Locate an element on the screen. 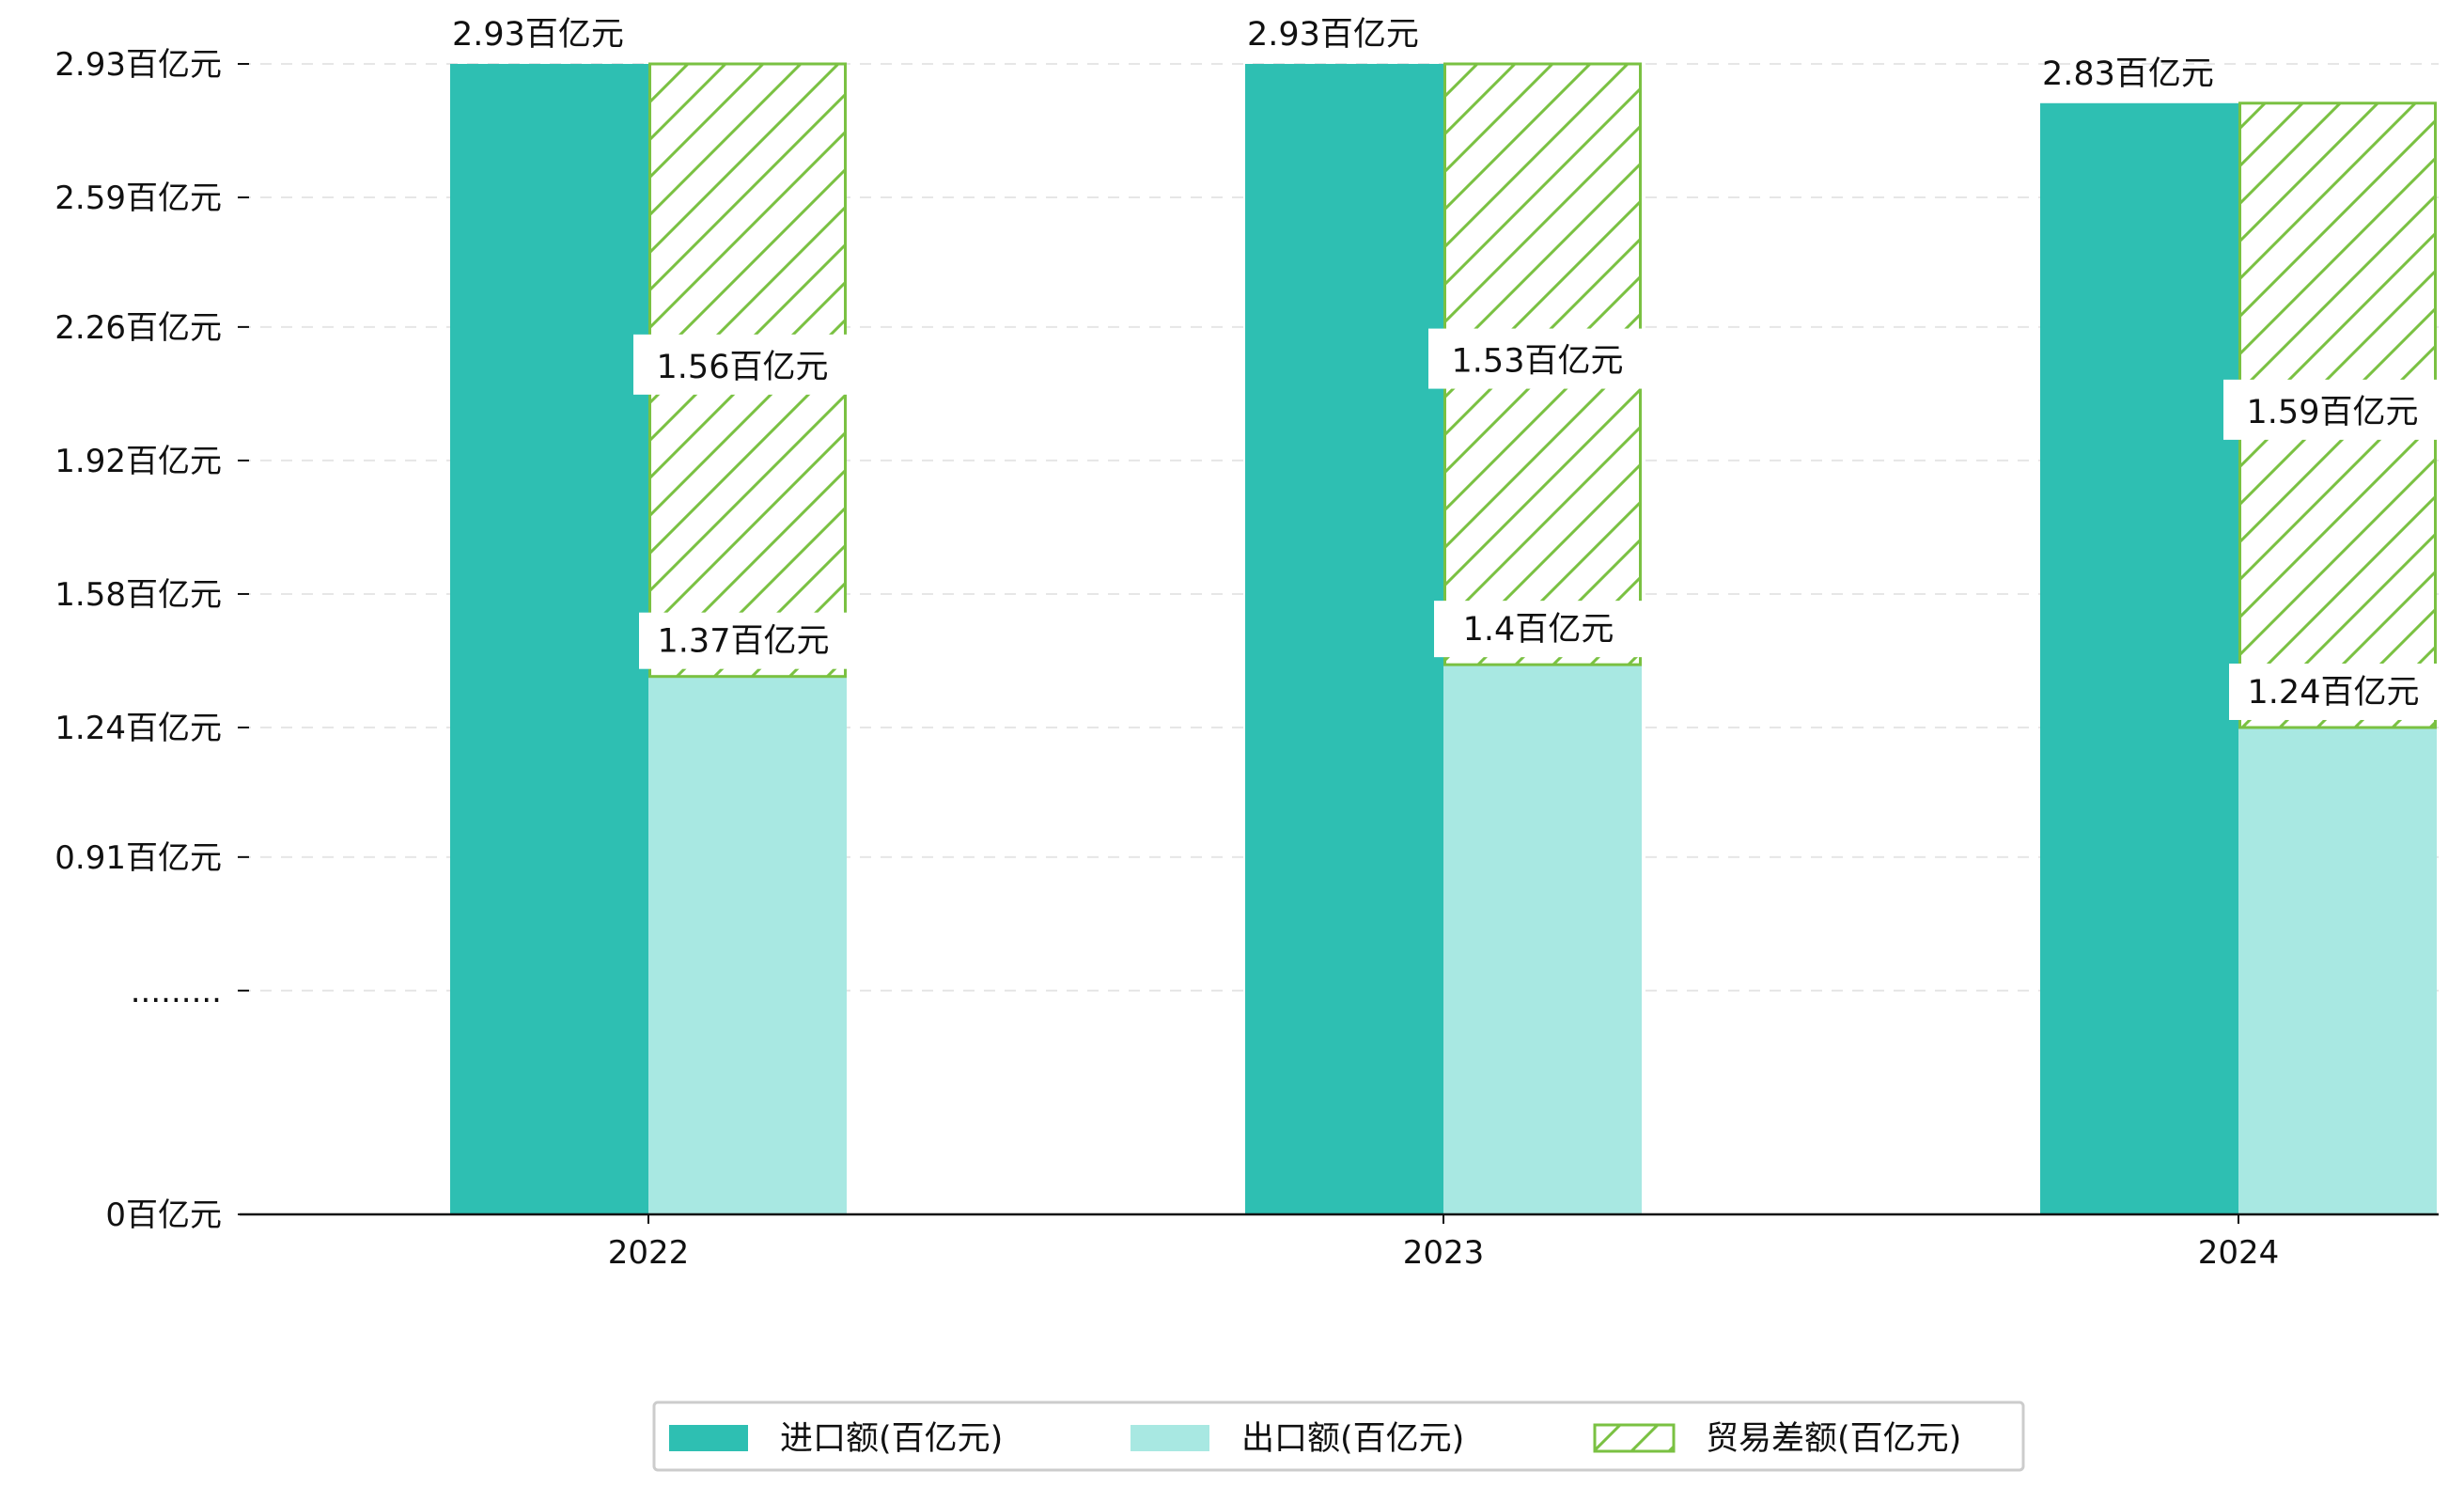  data-label-export: 1.24百亿元 is located at coordinates (2334, 693).